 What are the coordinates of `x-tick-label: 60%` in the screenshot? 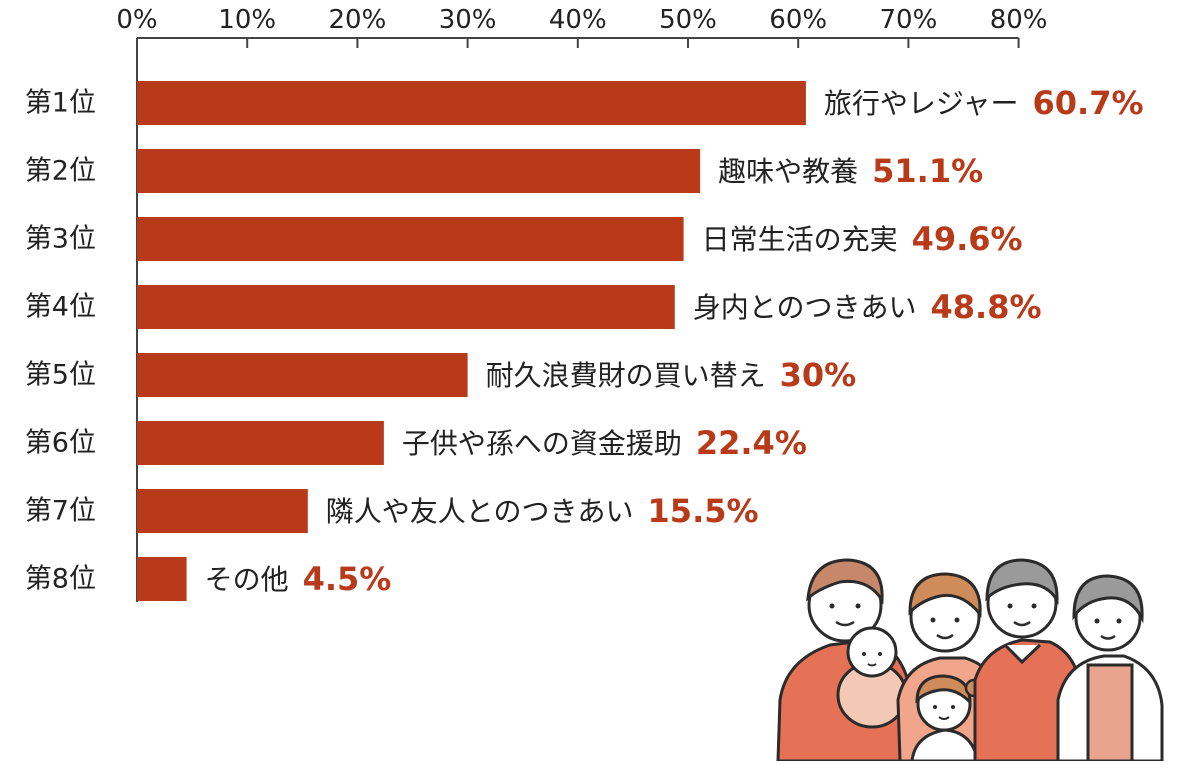 It's located at (798, 20).